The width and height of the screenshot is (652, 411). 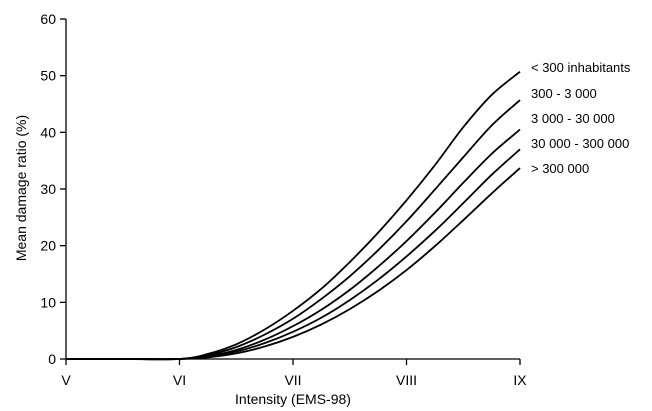 I want to click on y-tick-label: 20, so click(x=48, y=246).